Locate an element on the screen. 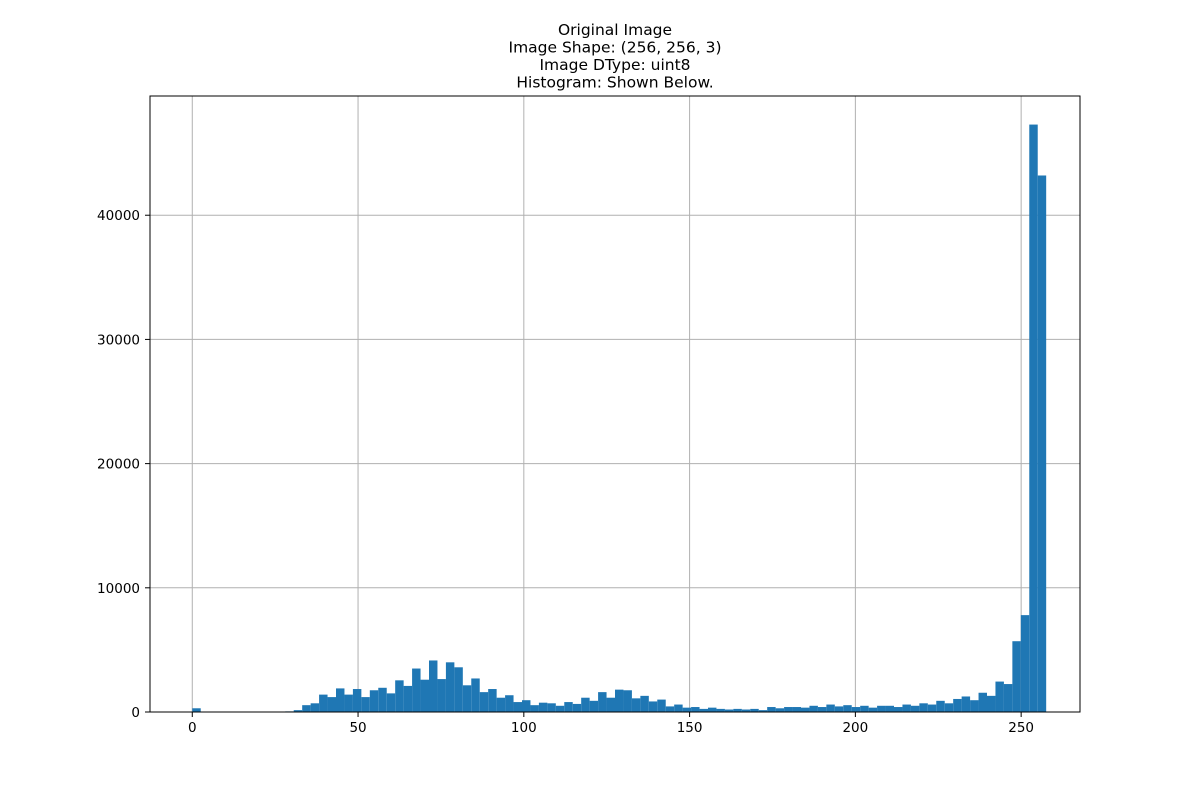 This screenshot has height=800, width=1200. title-line-4: Histogram: Shown Below. is located at coordinates (614, 83).